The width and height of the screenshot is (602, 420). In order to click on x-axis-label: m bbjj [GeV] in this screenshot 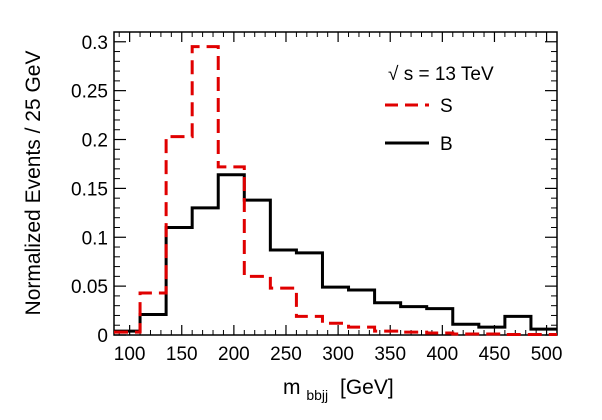, I will do `click(338, 390)`.